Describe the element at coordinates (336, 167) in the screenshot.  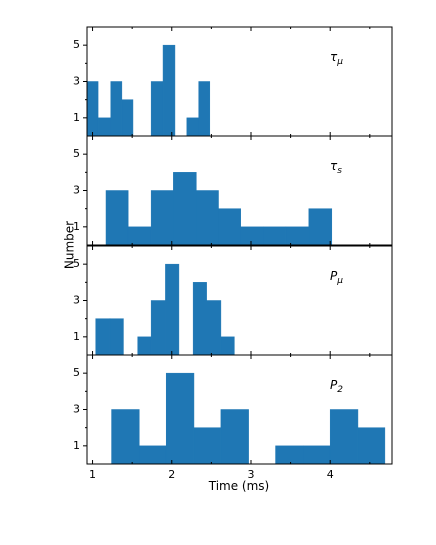
I see `panel-label: τs` at that location.